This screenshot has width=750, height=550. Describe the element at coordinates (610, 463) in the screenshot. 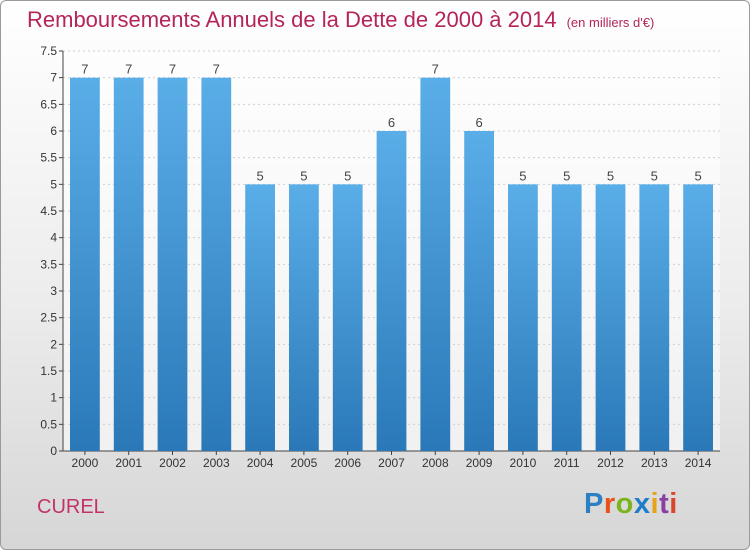

I see `x-tick-label: 2012` at that location.